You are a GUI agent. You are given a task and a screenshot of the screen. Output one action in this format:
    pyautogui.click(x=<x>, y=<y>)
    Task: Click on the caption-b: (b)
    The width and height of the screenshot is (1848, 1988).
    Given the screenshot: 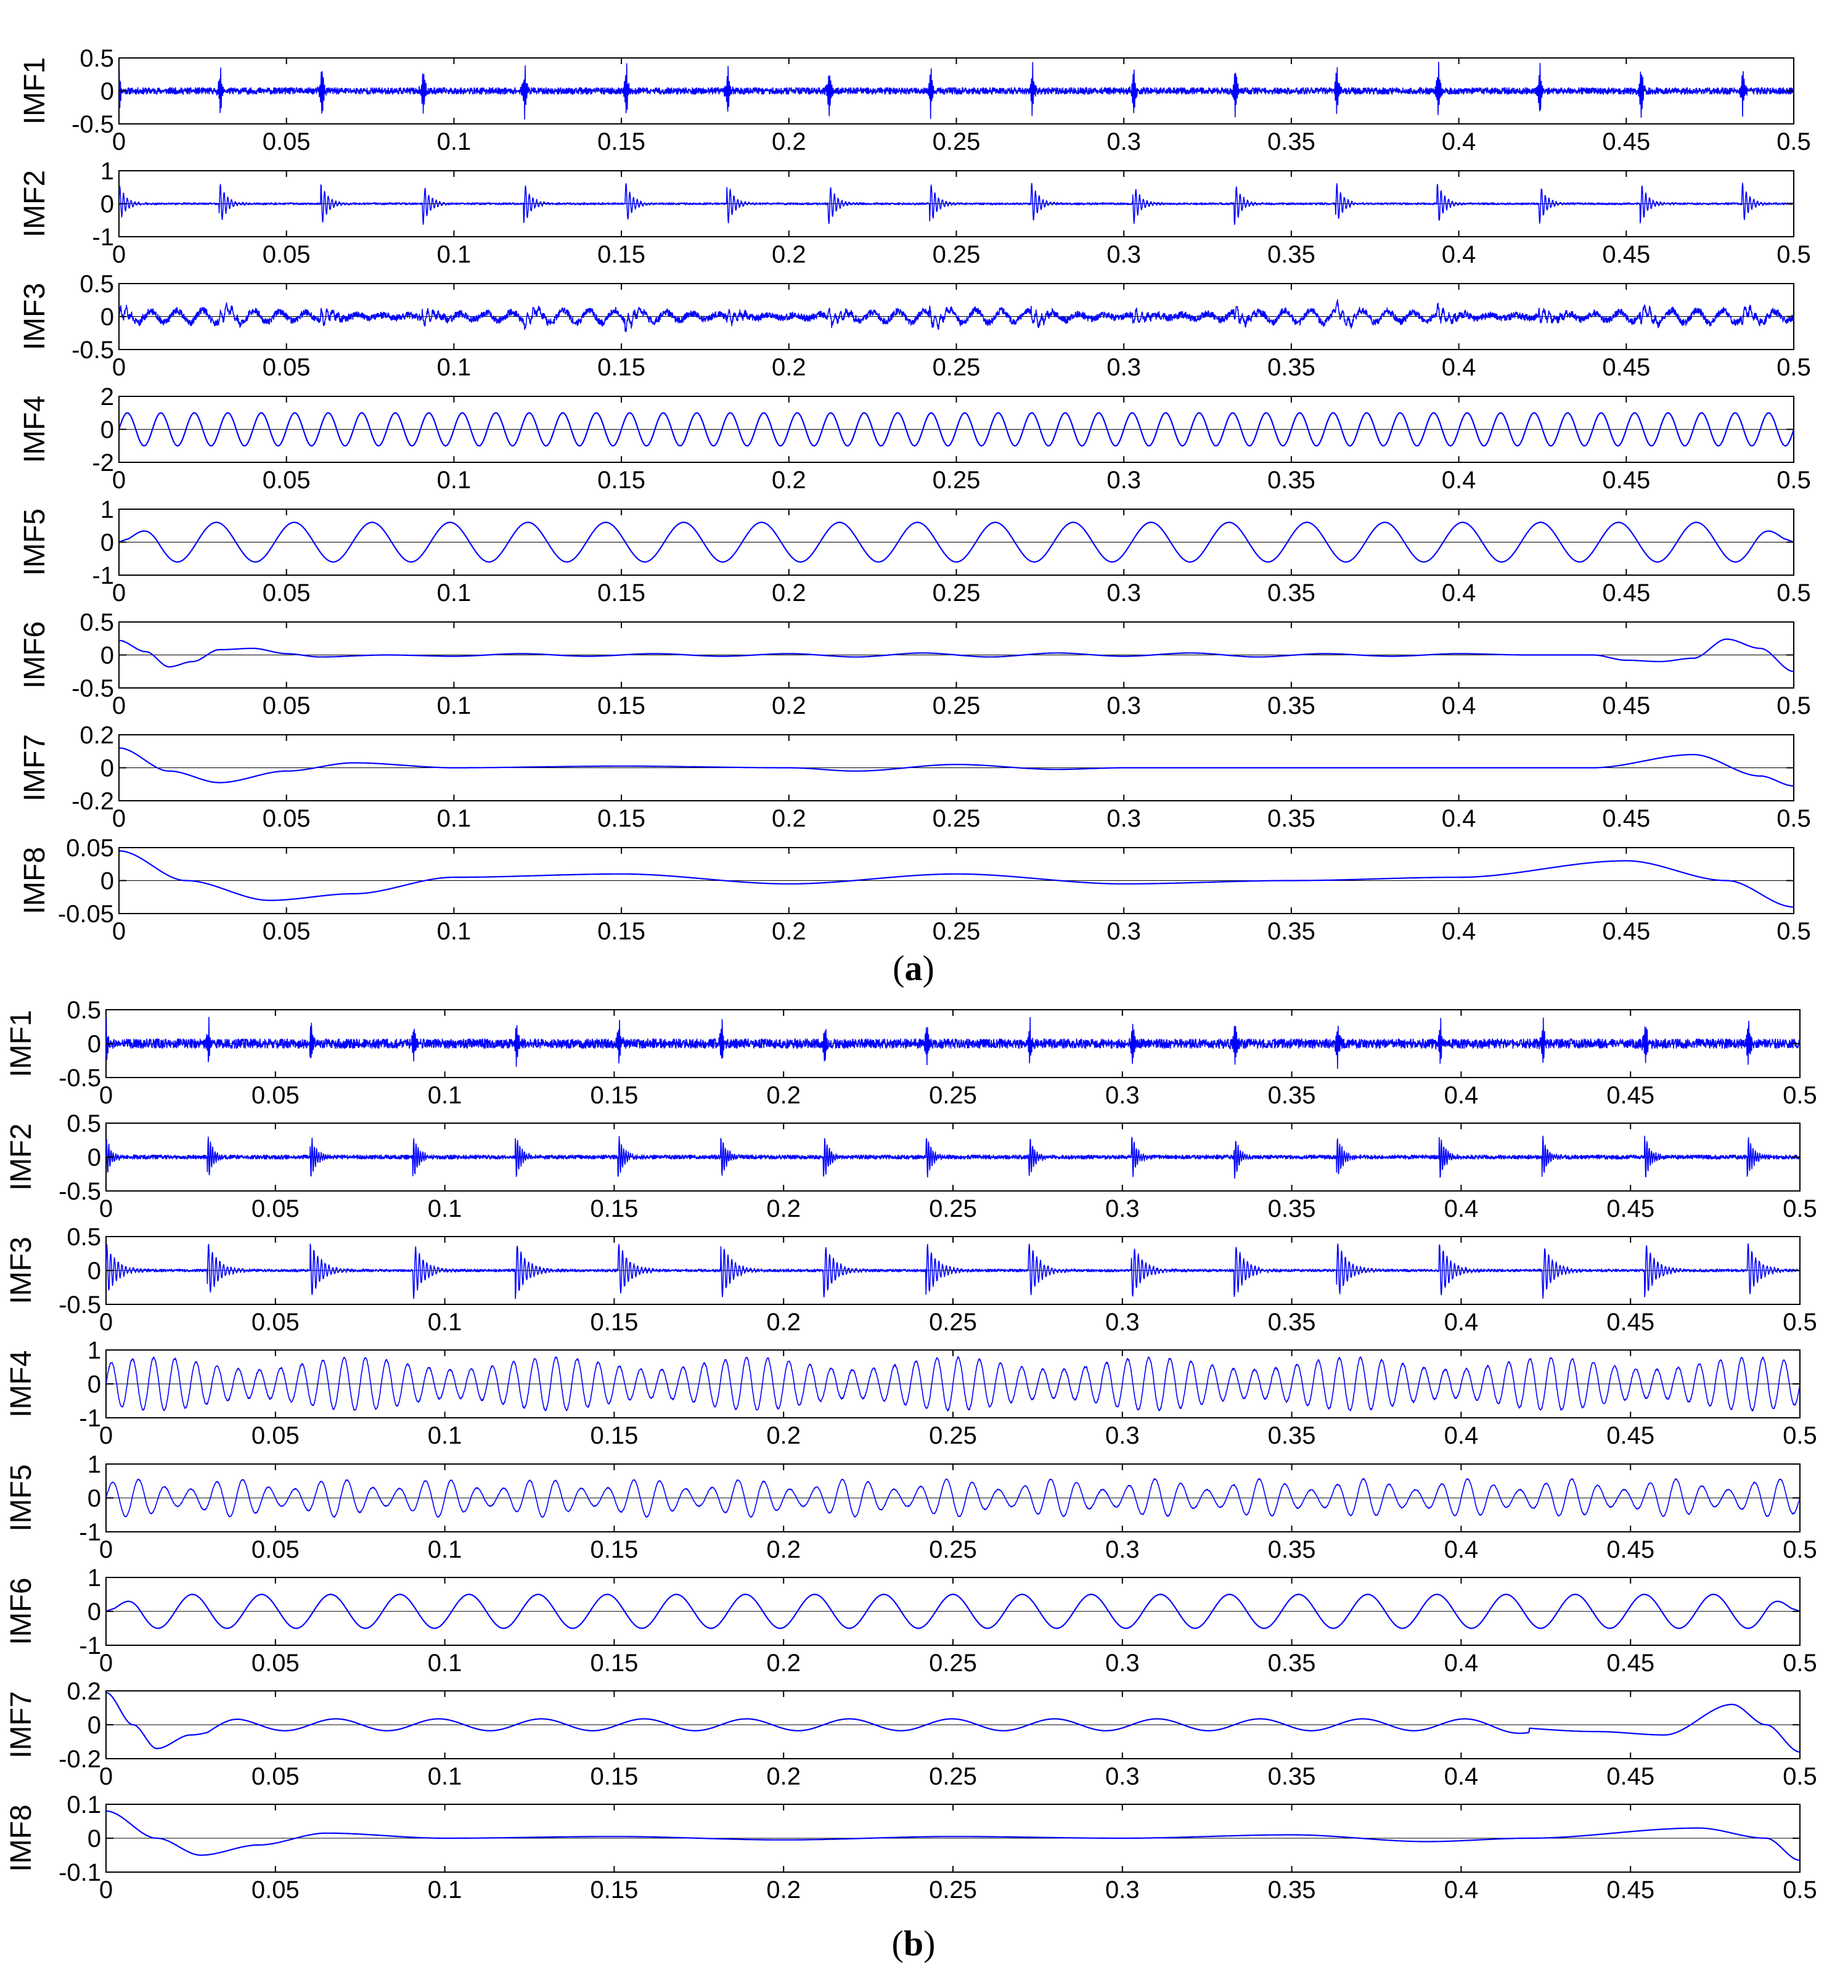 What is the action you would take?
    pyautogui.click(x=914, y=1943)
    